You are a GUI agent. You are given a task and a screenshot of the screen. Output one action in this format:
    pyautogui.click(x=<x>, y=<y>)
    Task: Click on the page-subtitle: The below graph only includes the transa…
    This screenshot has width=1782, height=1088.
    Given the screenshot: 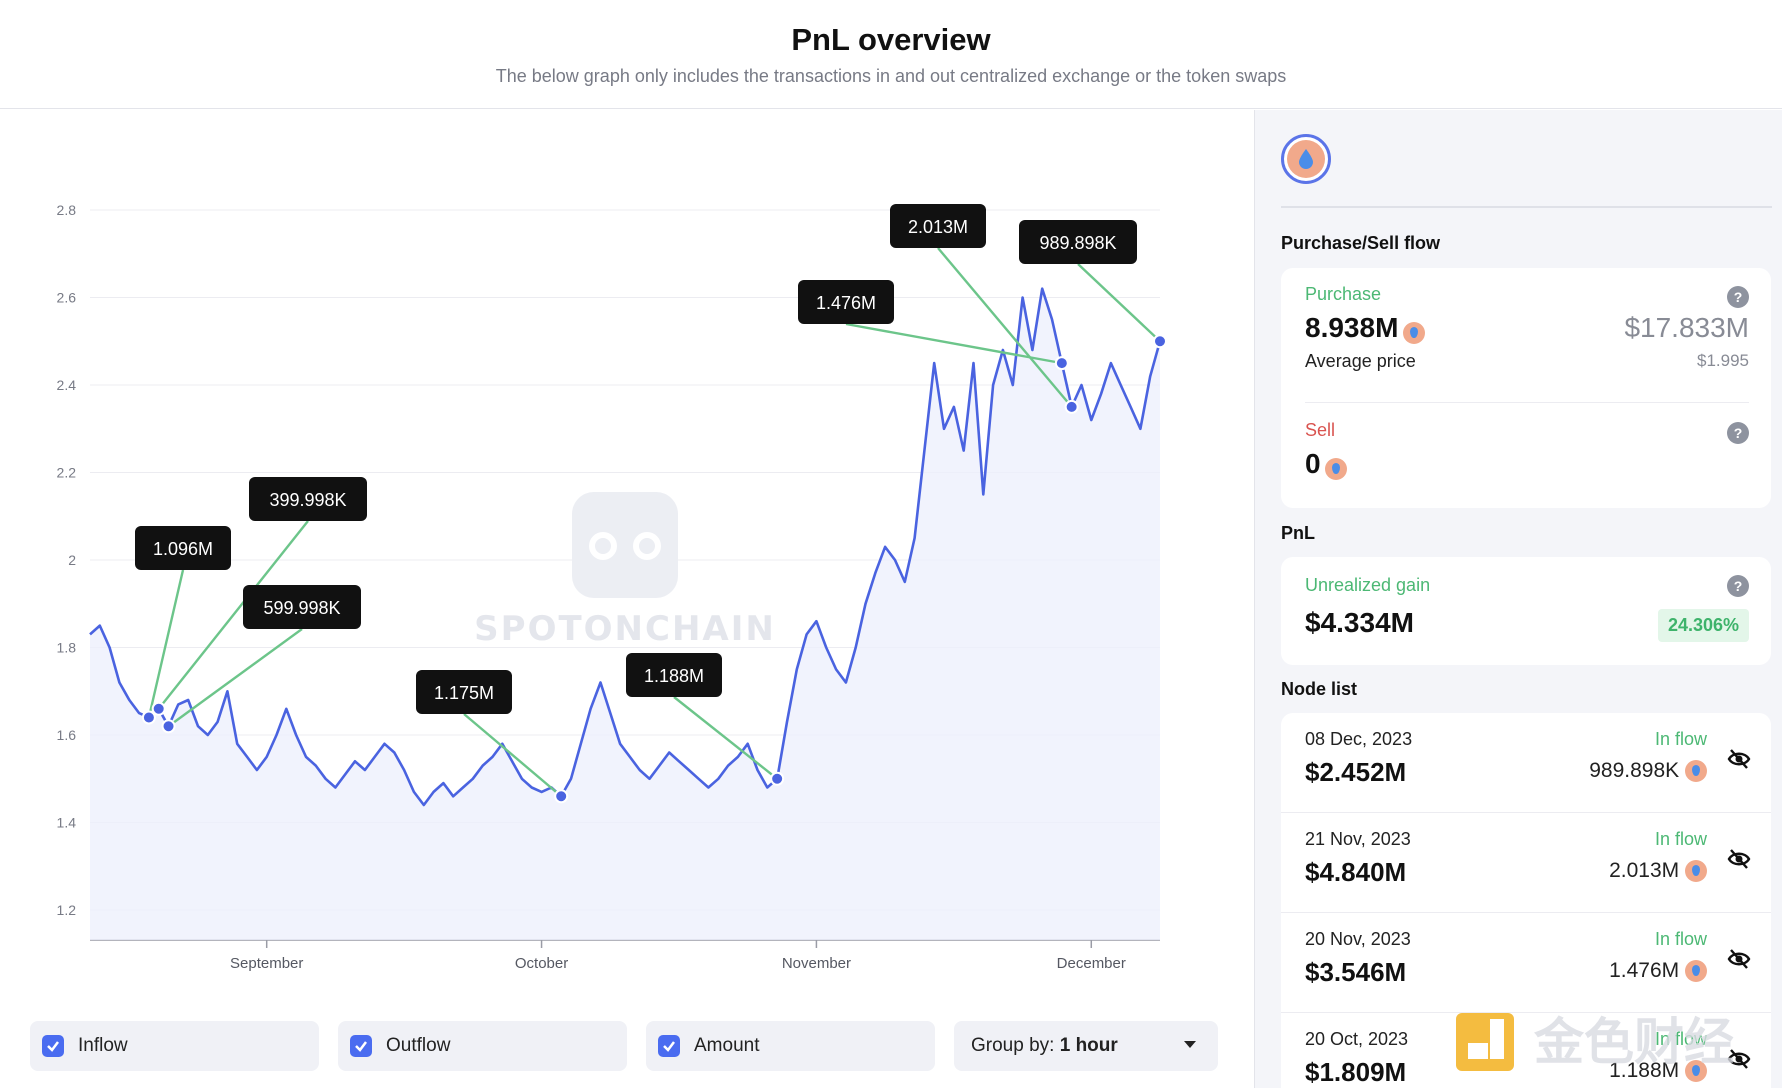 What is the action you would take?
    pyautogui.click(x=891, y=76)
    